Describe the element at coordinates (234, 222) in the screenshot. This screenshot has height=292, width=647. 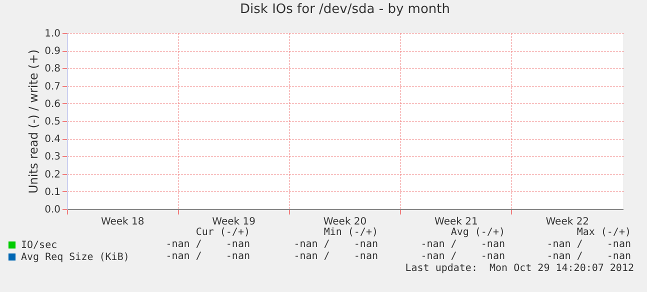
I see `x-tick-label: Week 19` at that location.